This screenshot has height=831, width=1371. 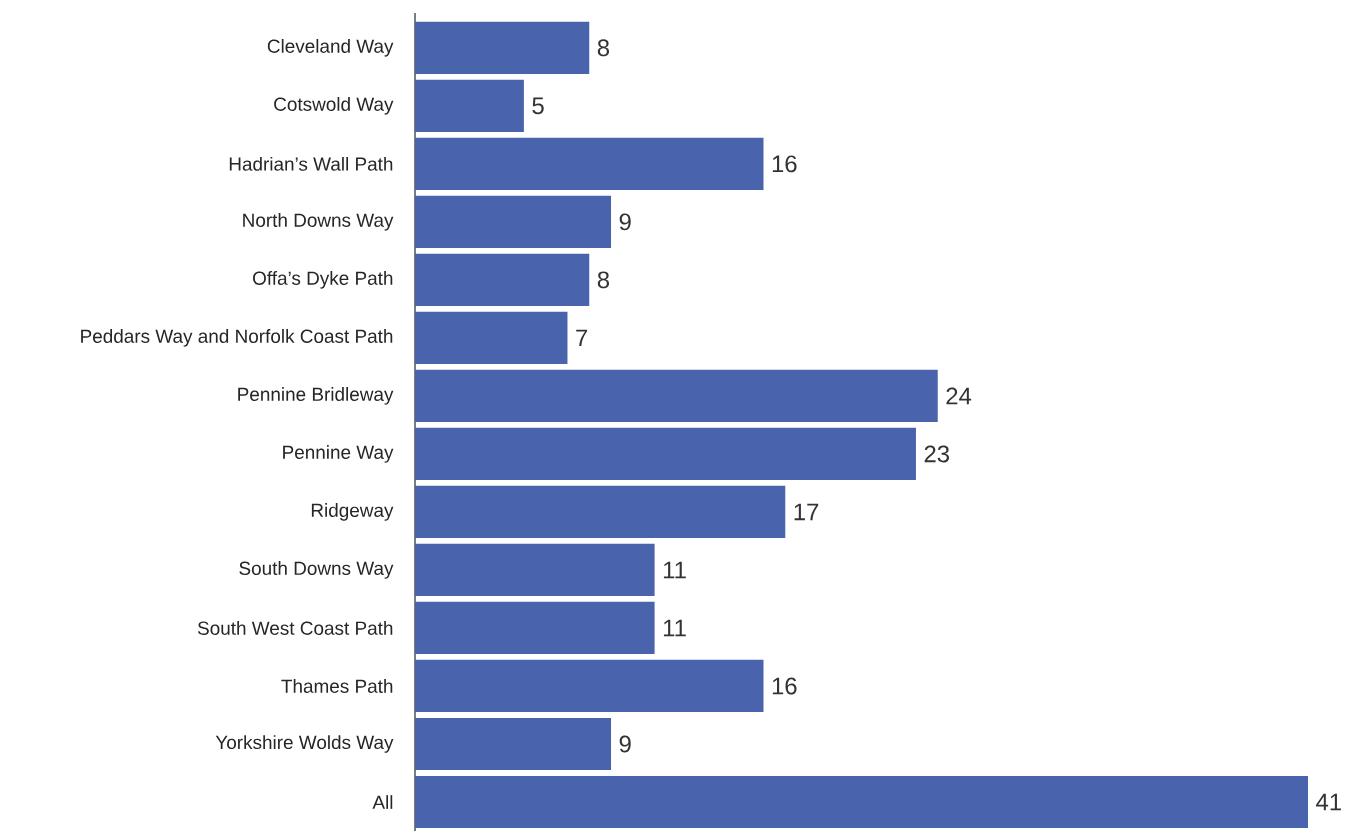 What do you see at coordinates (316, 570) in the screenshot?
I see `y-tick-label: South Downs Way` at bounding box center [316, 570].